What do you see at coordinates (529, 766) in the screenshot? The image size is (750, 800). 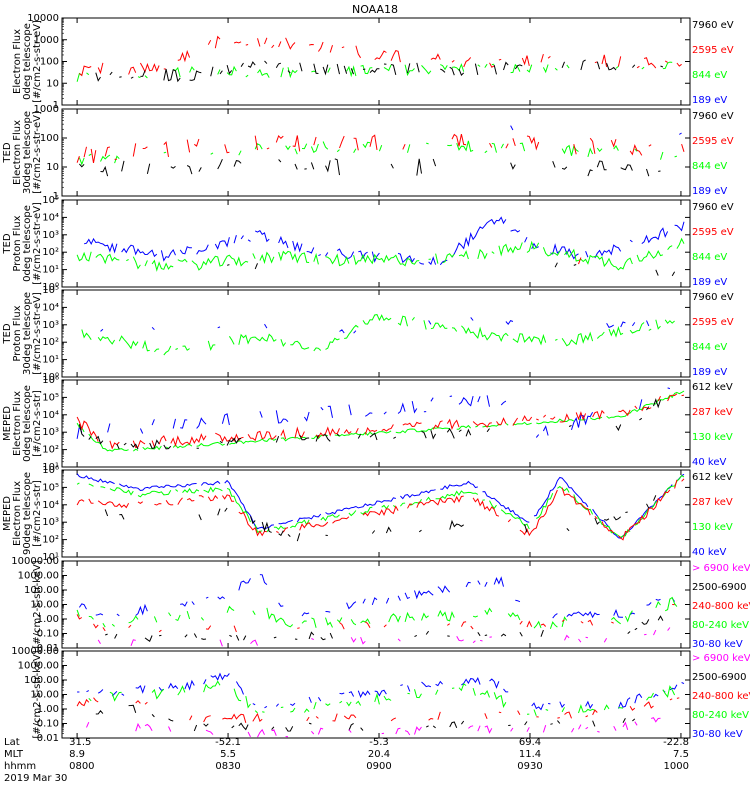 I see `x-axis-hhmm-value: 0930` at bounding box center [529, 766].